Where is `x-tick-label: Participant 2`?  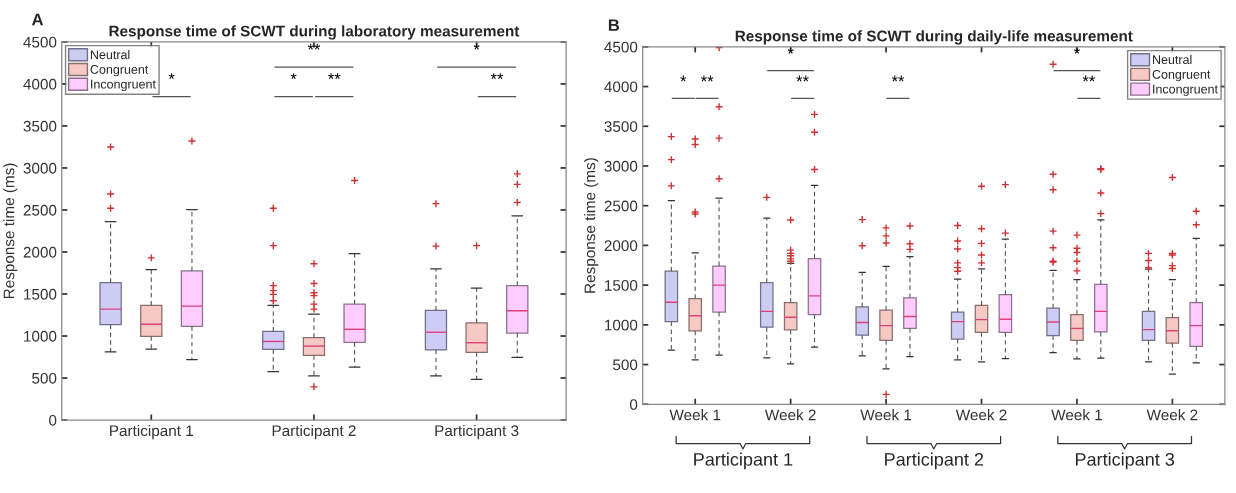 x-tick-label: Participant 2 is located at coordinates (314, 432).